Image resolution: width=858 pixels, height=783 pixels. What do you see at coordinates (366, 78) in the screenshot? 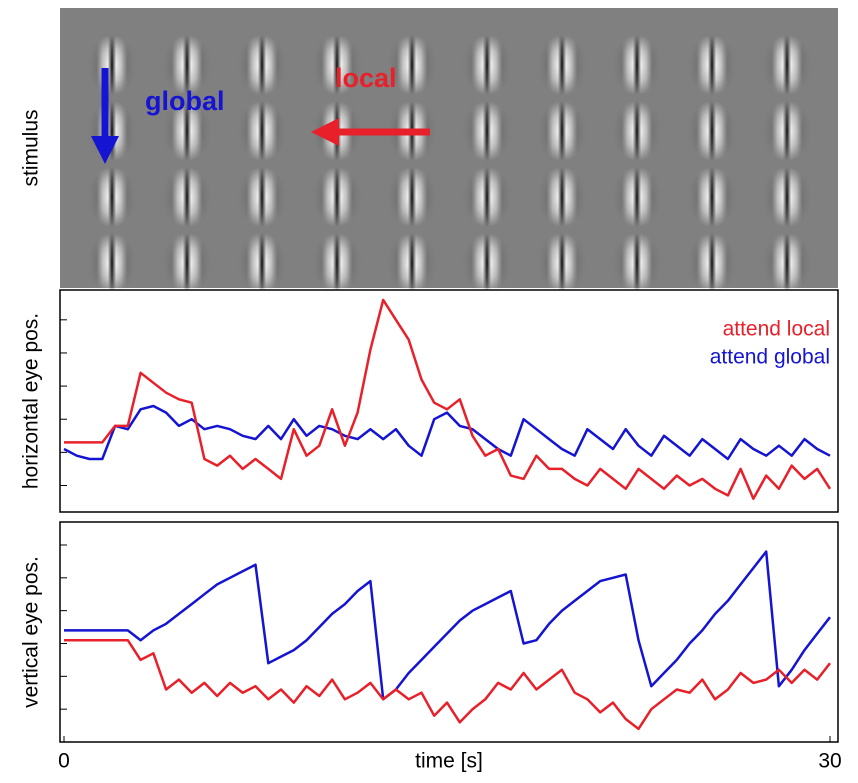
I see `local-label: local` at bounding box center [366, 78].